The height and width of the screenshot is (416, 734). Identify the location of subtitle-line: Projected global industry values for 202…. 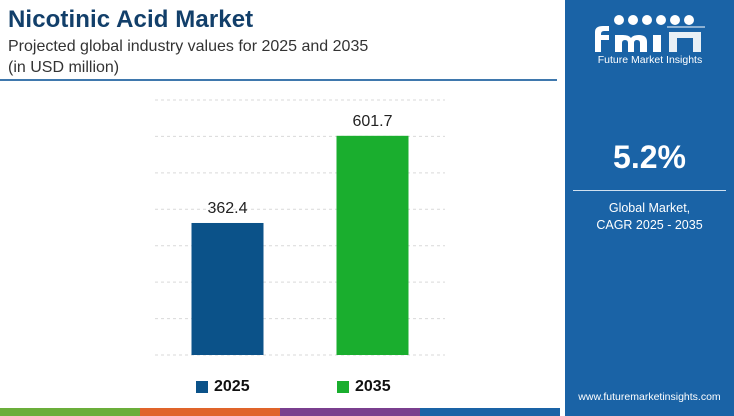
(188, 46).